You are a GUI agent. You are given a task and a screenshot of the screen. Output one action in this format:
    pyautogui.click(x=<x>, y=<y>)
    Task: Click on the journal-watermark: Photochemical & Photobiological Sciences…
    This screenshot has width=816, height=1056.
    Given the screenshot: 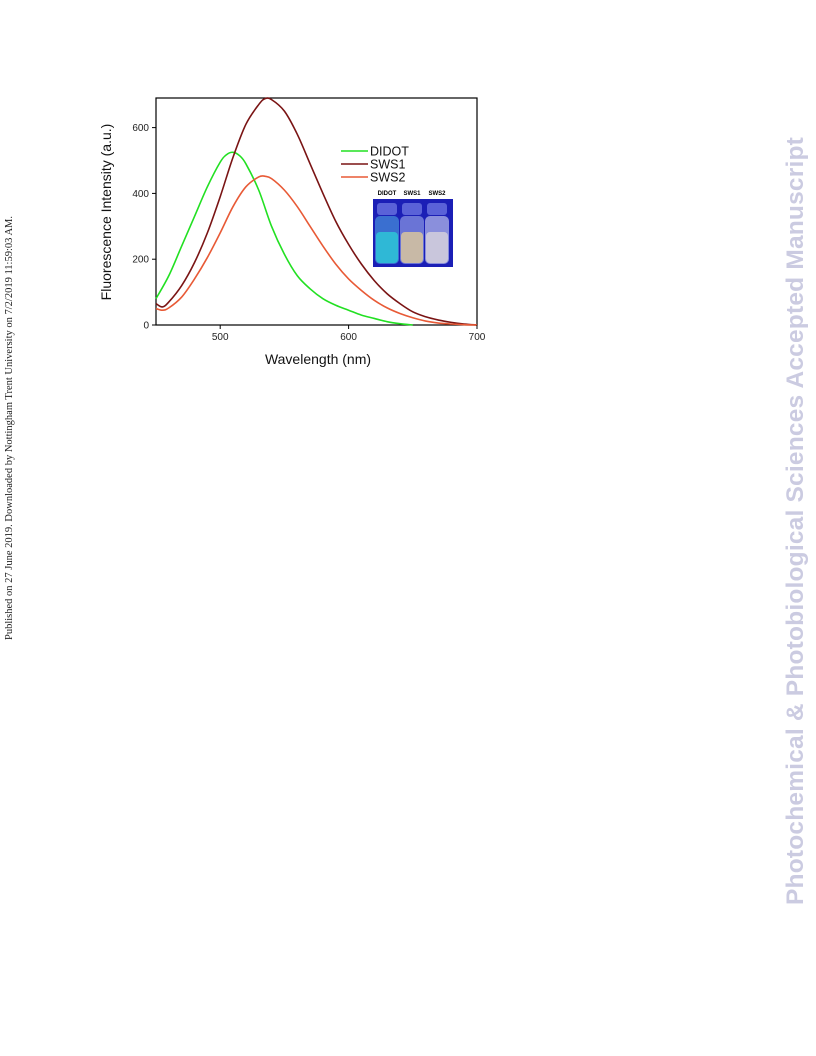 What is the action you would take?
    pyautogui.click(x=795, y=521)
    